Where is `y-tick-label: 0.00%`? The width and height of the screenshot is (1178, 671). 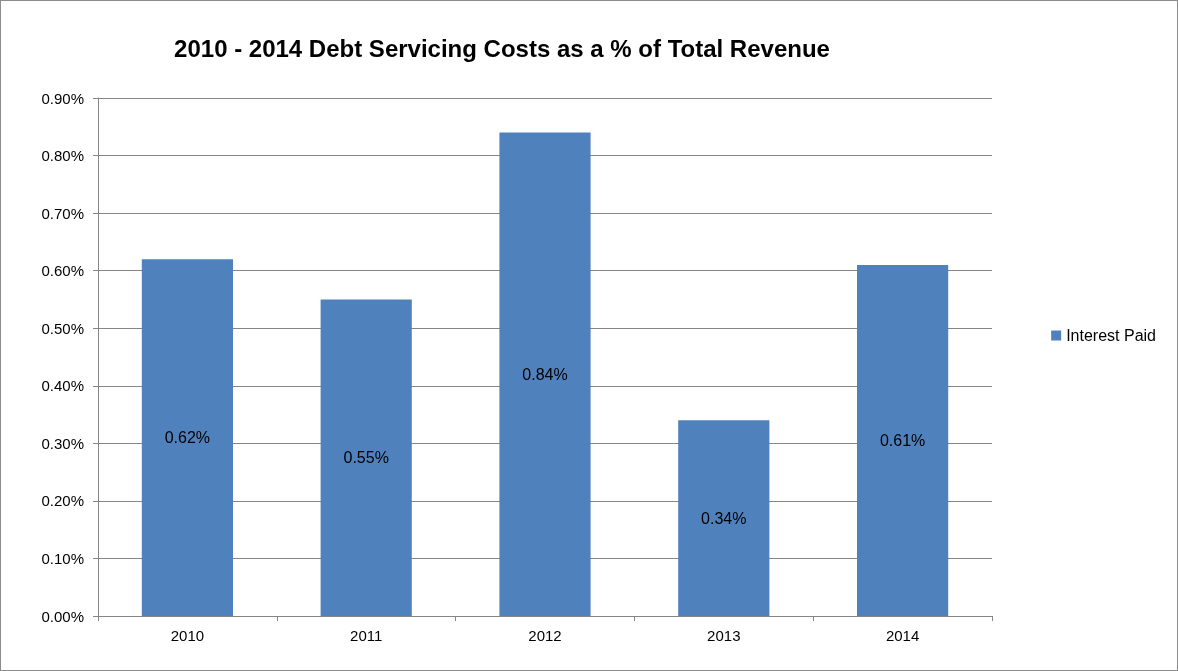 y-tick-label: 0.00% is located at coordinates (62, 616).